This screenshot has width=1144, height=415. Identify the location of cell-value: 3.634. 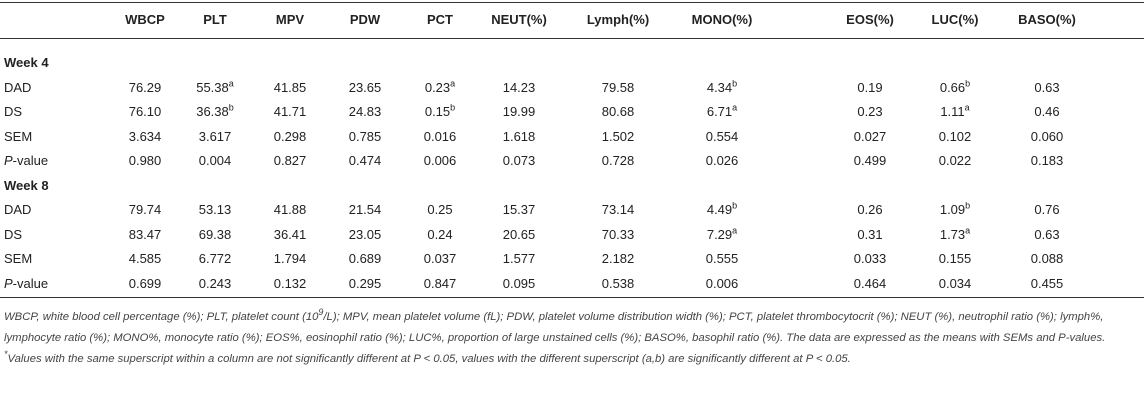
(145, 136).